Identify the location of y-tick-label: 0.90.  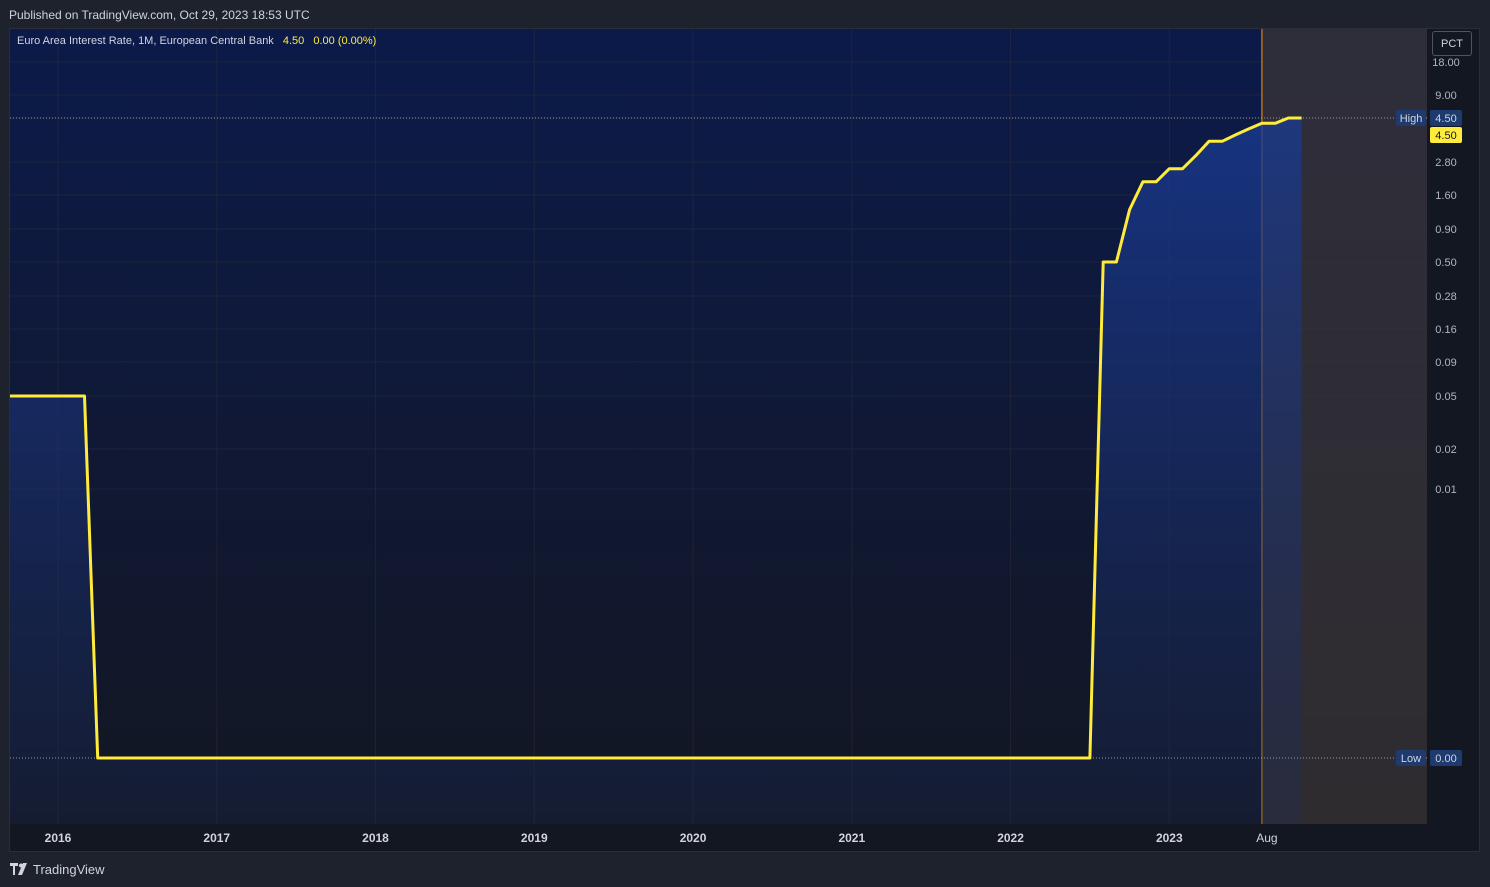
(1445, 230).